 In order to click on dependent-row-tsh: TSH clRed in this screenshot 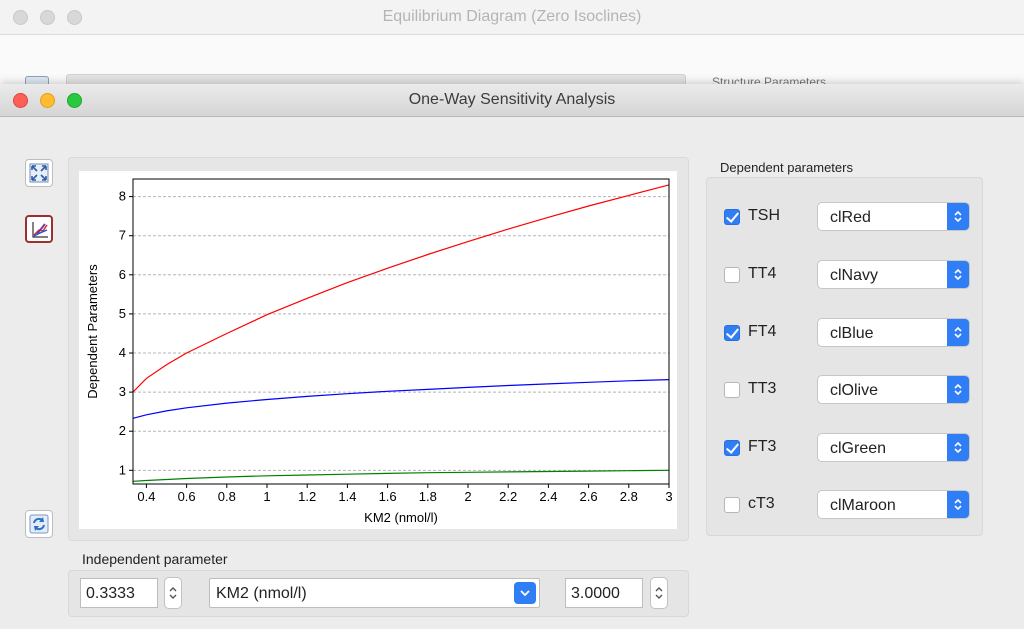, I will do `click(844, 217)`.